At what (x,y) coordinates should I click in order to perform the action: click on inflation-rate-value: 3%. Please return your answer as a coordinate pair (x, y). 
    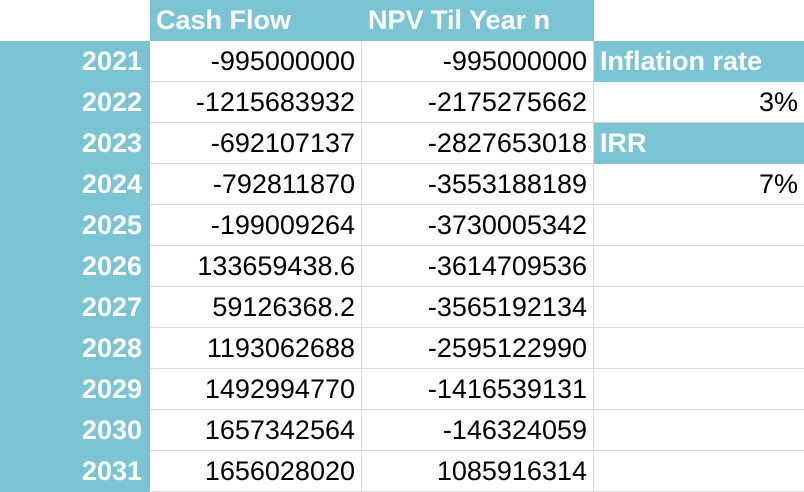
    Looking at the image, I should click on (699, 102).